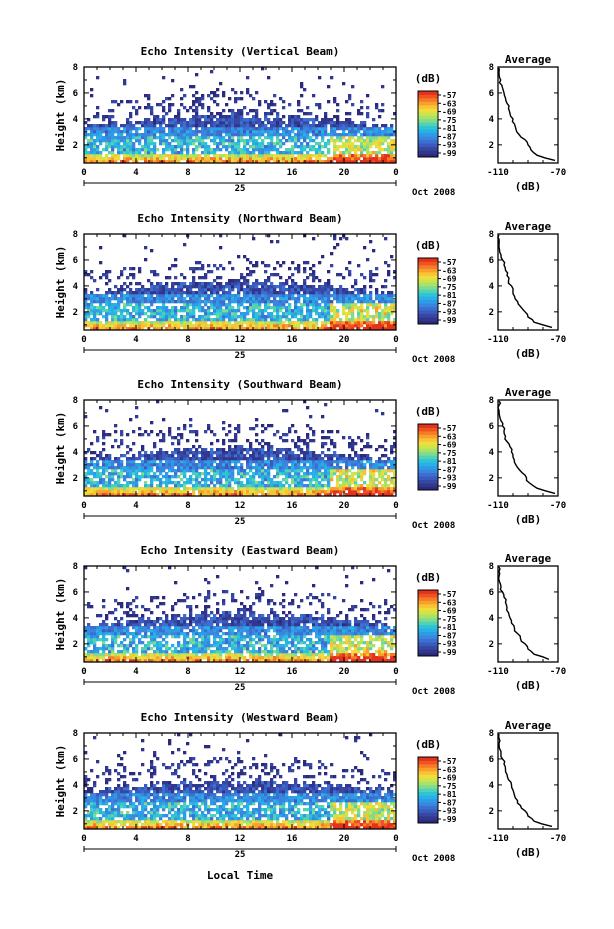 The height and width of the screenshot is (929, 614). What do you see at coordinates (83, 340) in the screenshot?
I see `x-tick-label: 0` at bounding box center [83, 340].